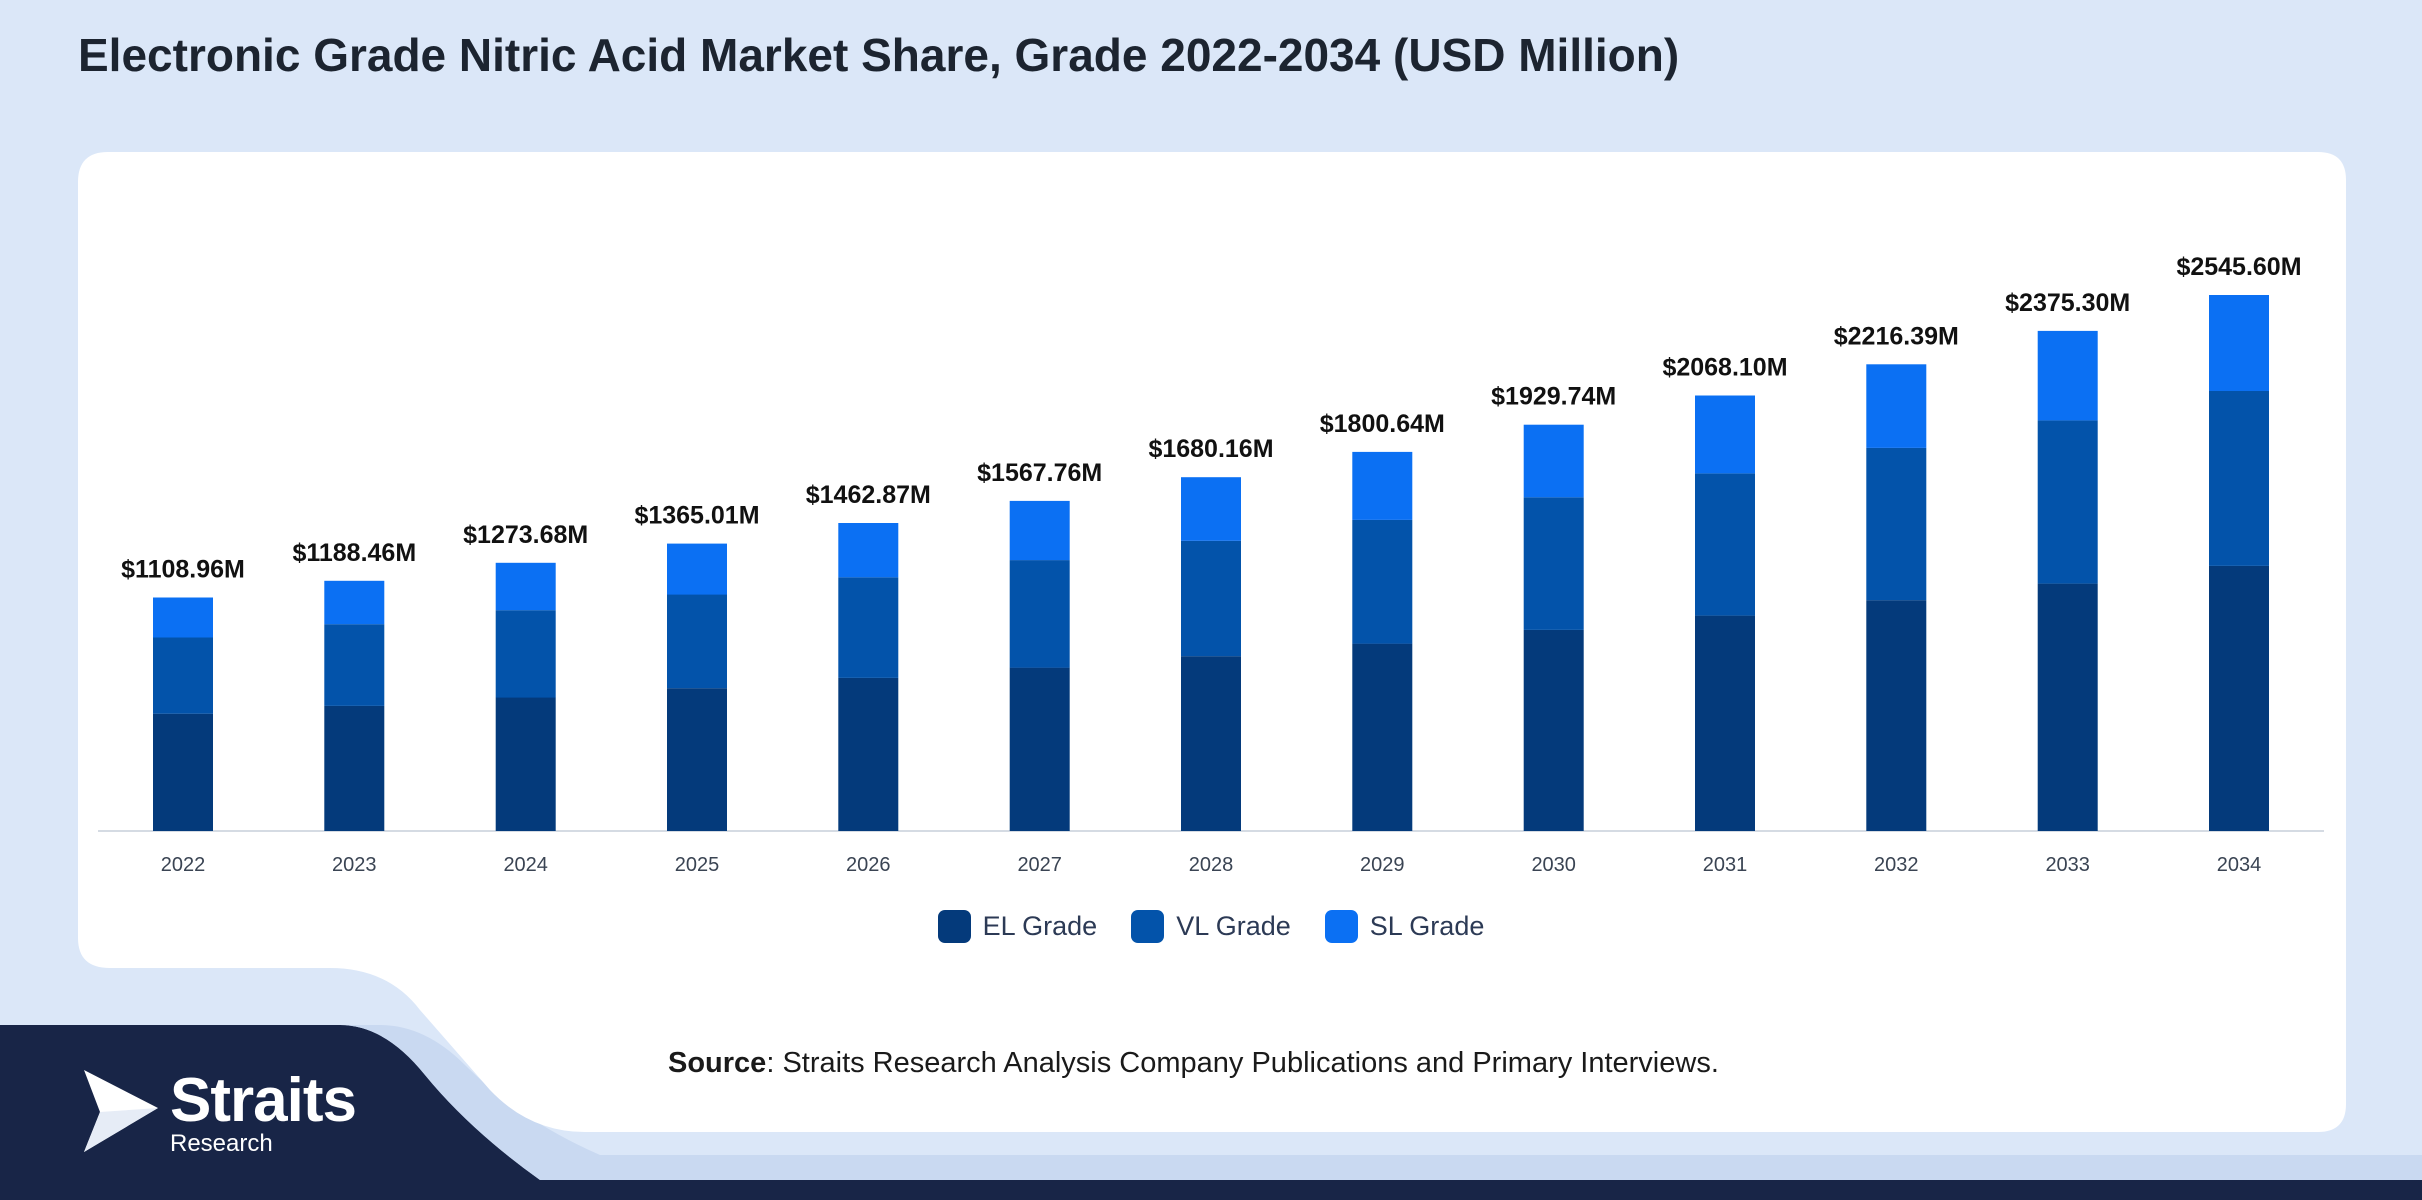 The width and height of the screenshot is (2422, 1200). Describe the element at coordinates (1553, 461) in the screenshot. I see `bar-sl-grade-2030` at that location.